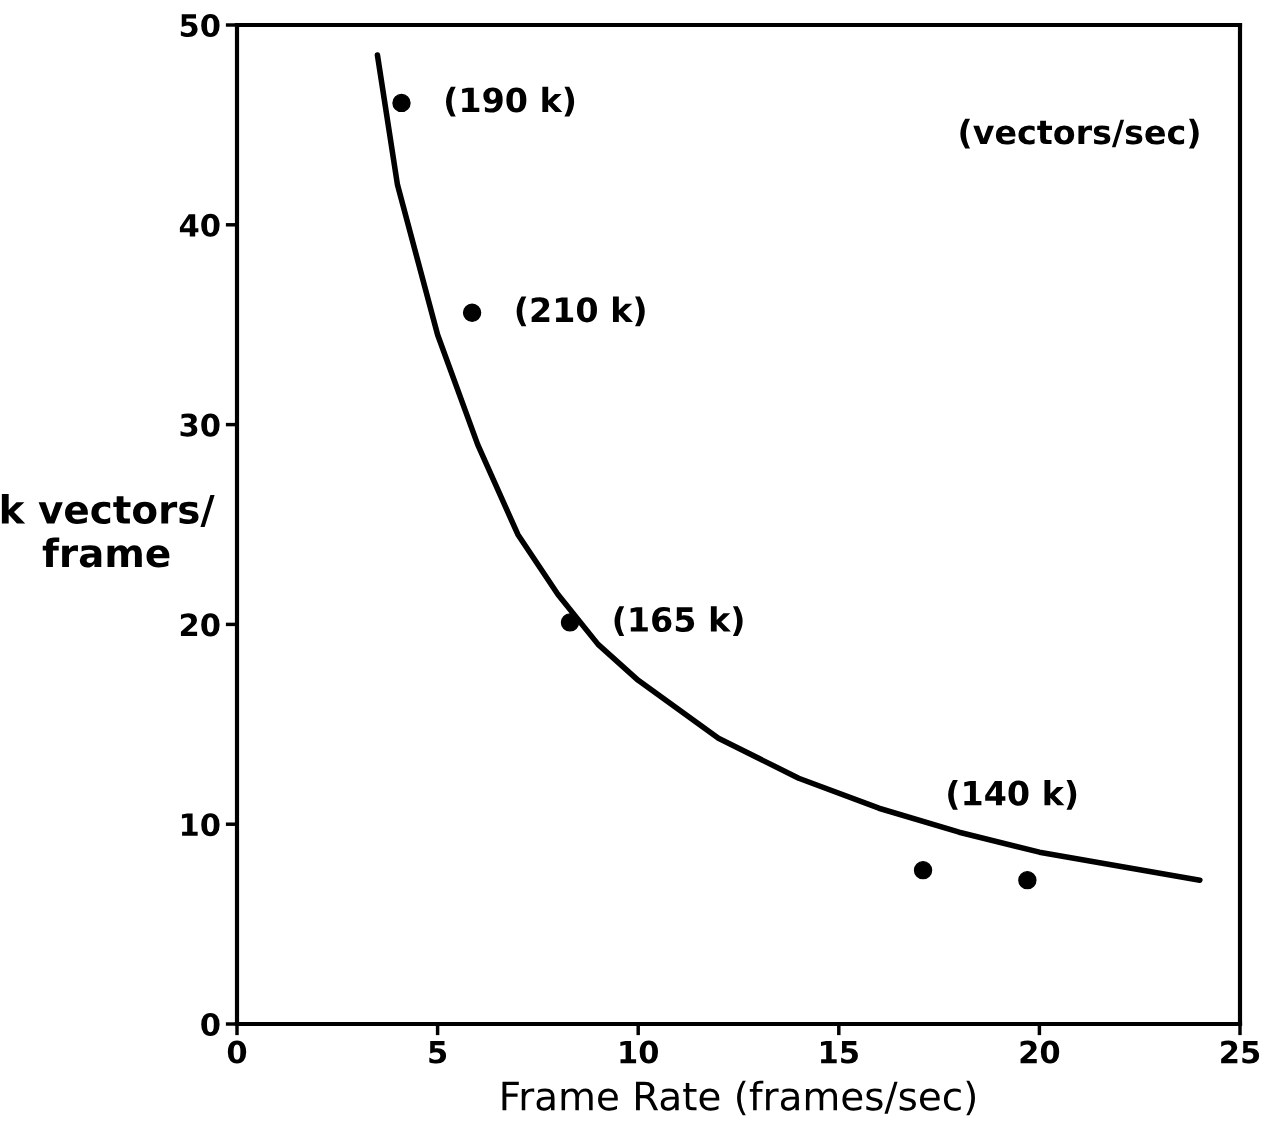  I want to click on x-tick-label: 15, so click(839, 1052).